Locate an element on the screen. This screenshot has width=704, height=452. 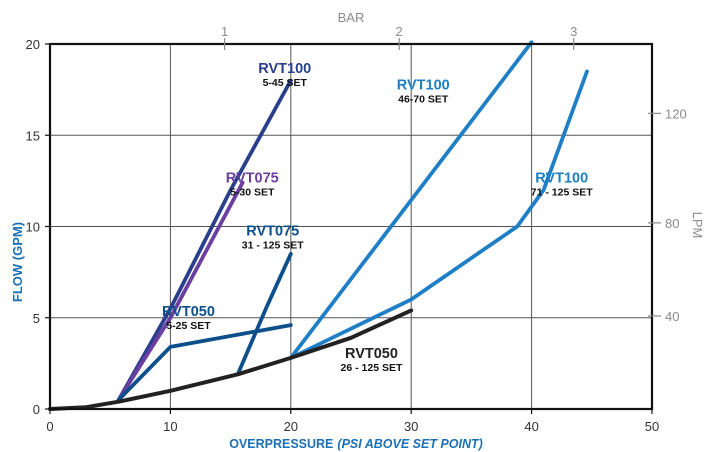
x-tick-label: 0 is located at coordinates (49, 426).